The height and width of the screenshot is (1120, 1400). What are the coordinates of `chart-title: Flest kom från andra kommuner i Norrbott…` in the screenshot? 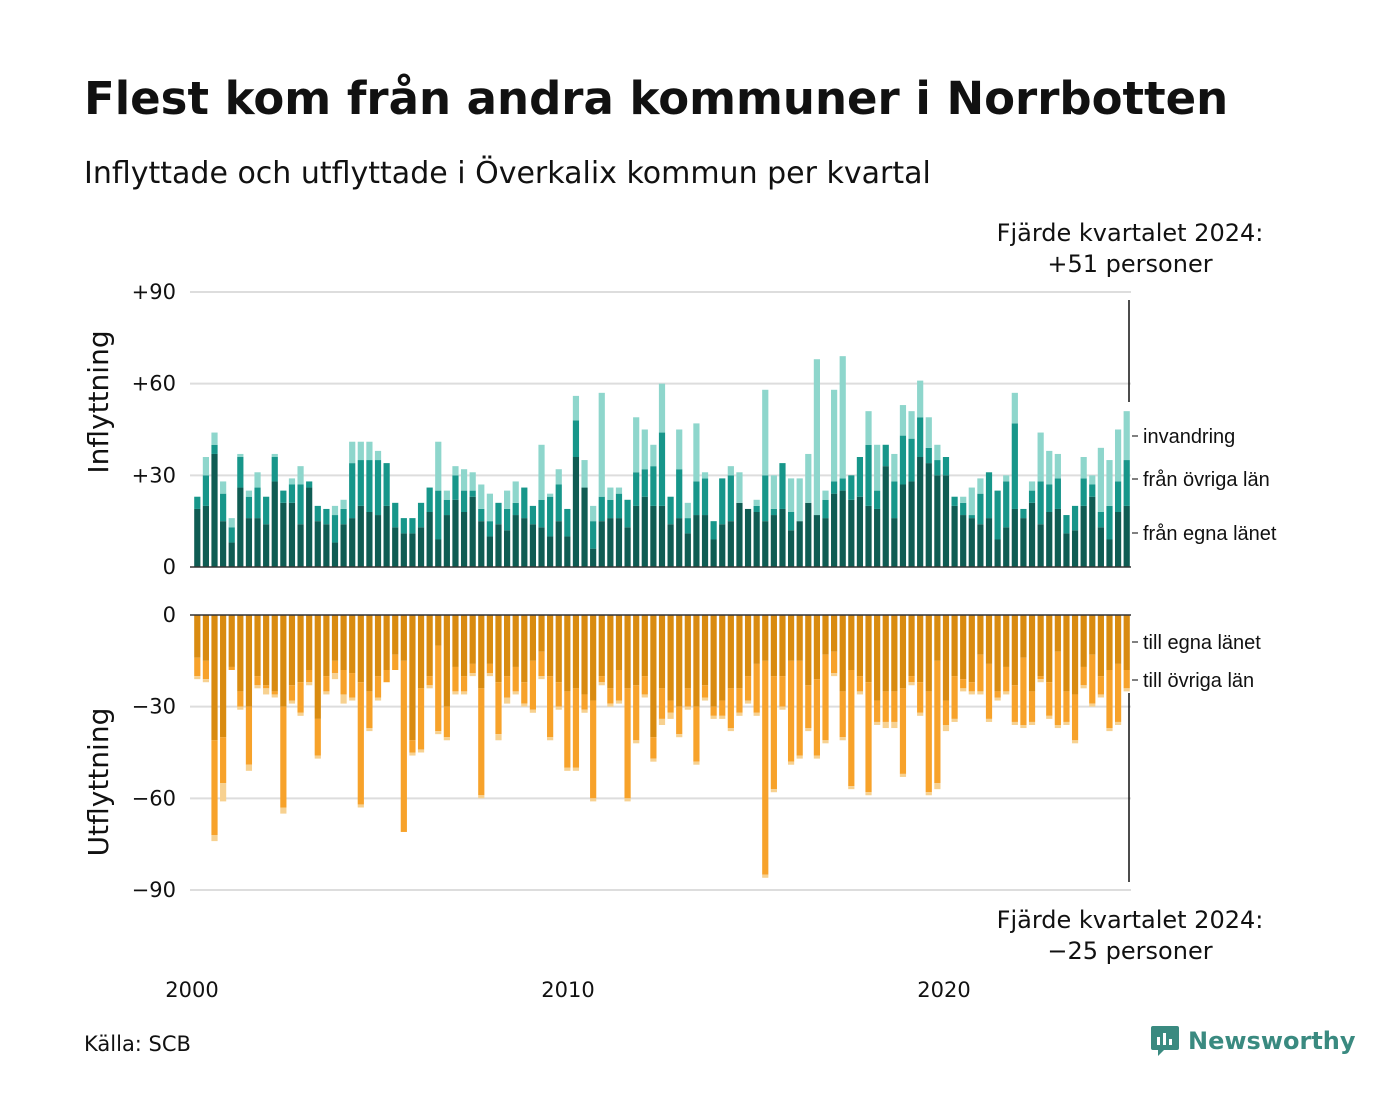 It's located at (656, 98).